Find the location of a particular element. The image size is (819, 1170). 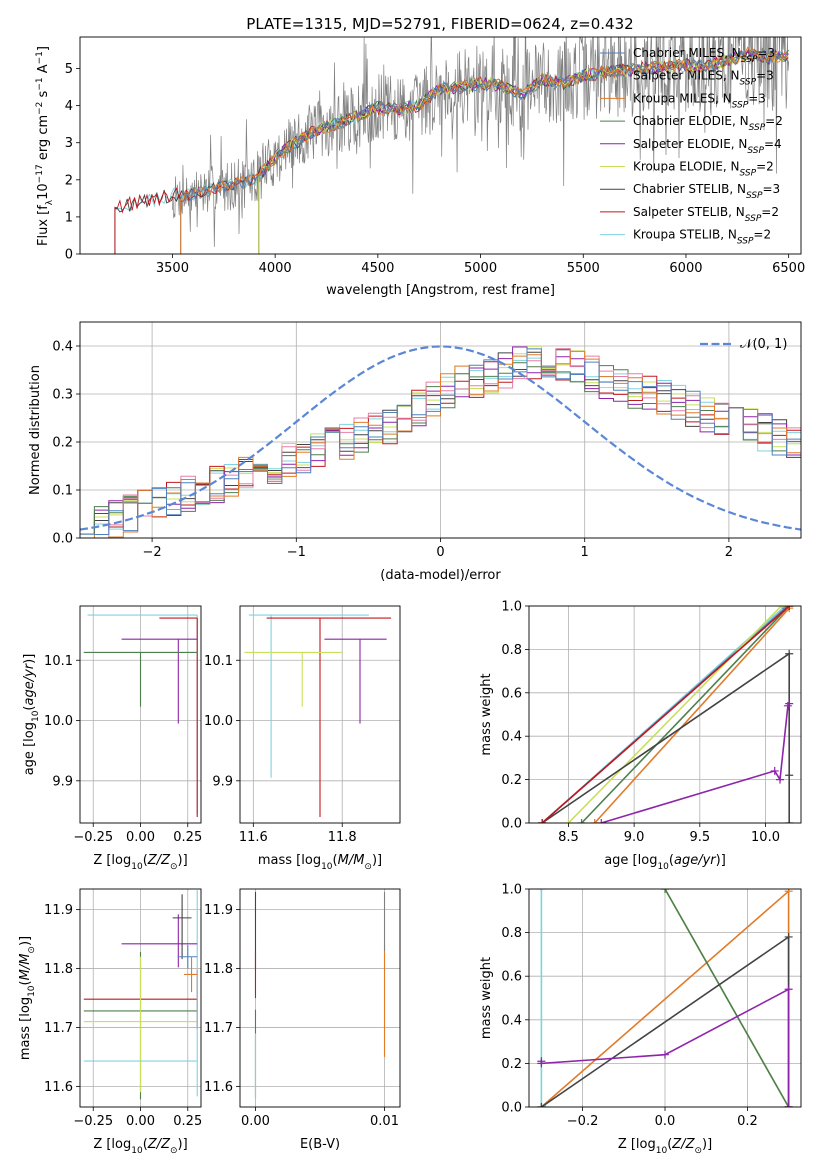

legend-label: Chabrier ELODIE, NSSP=2 is located at coordinates (708, 123).